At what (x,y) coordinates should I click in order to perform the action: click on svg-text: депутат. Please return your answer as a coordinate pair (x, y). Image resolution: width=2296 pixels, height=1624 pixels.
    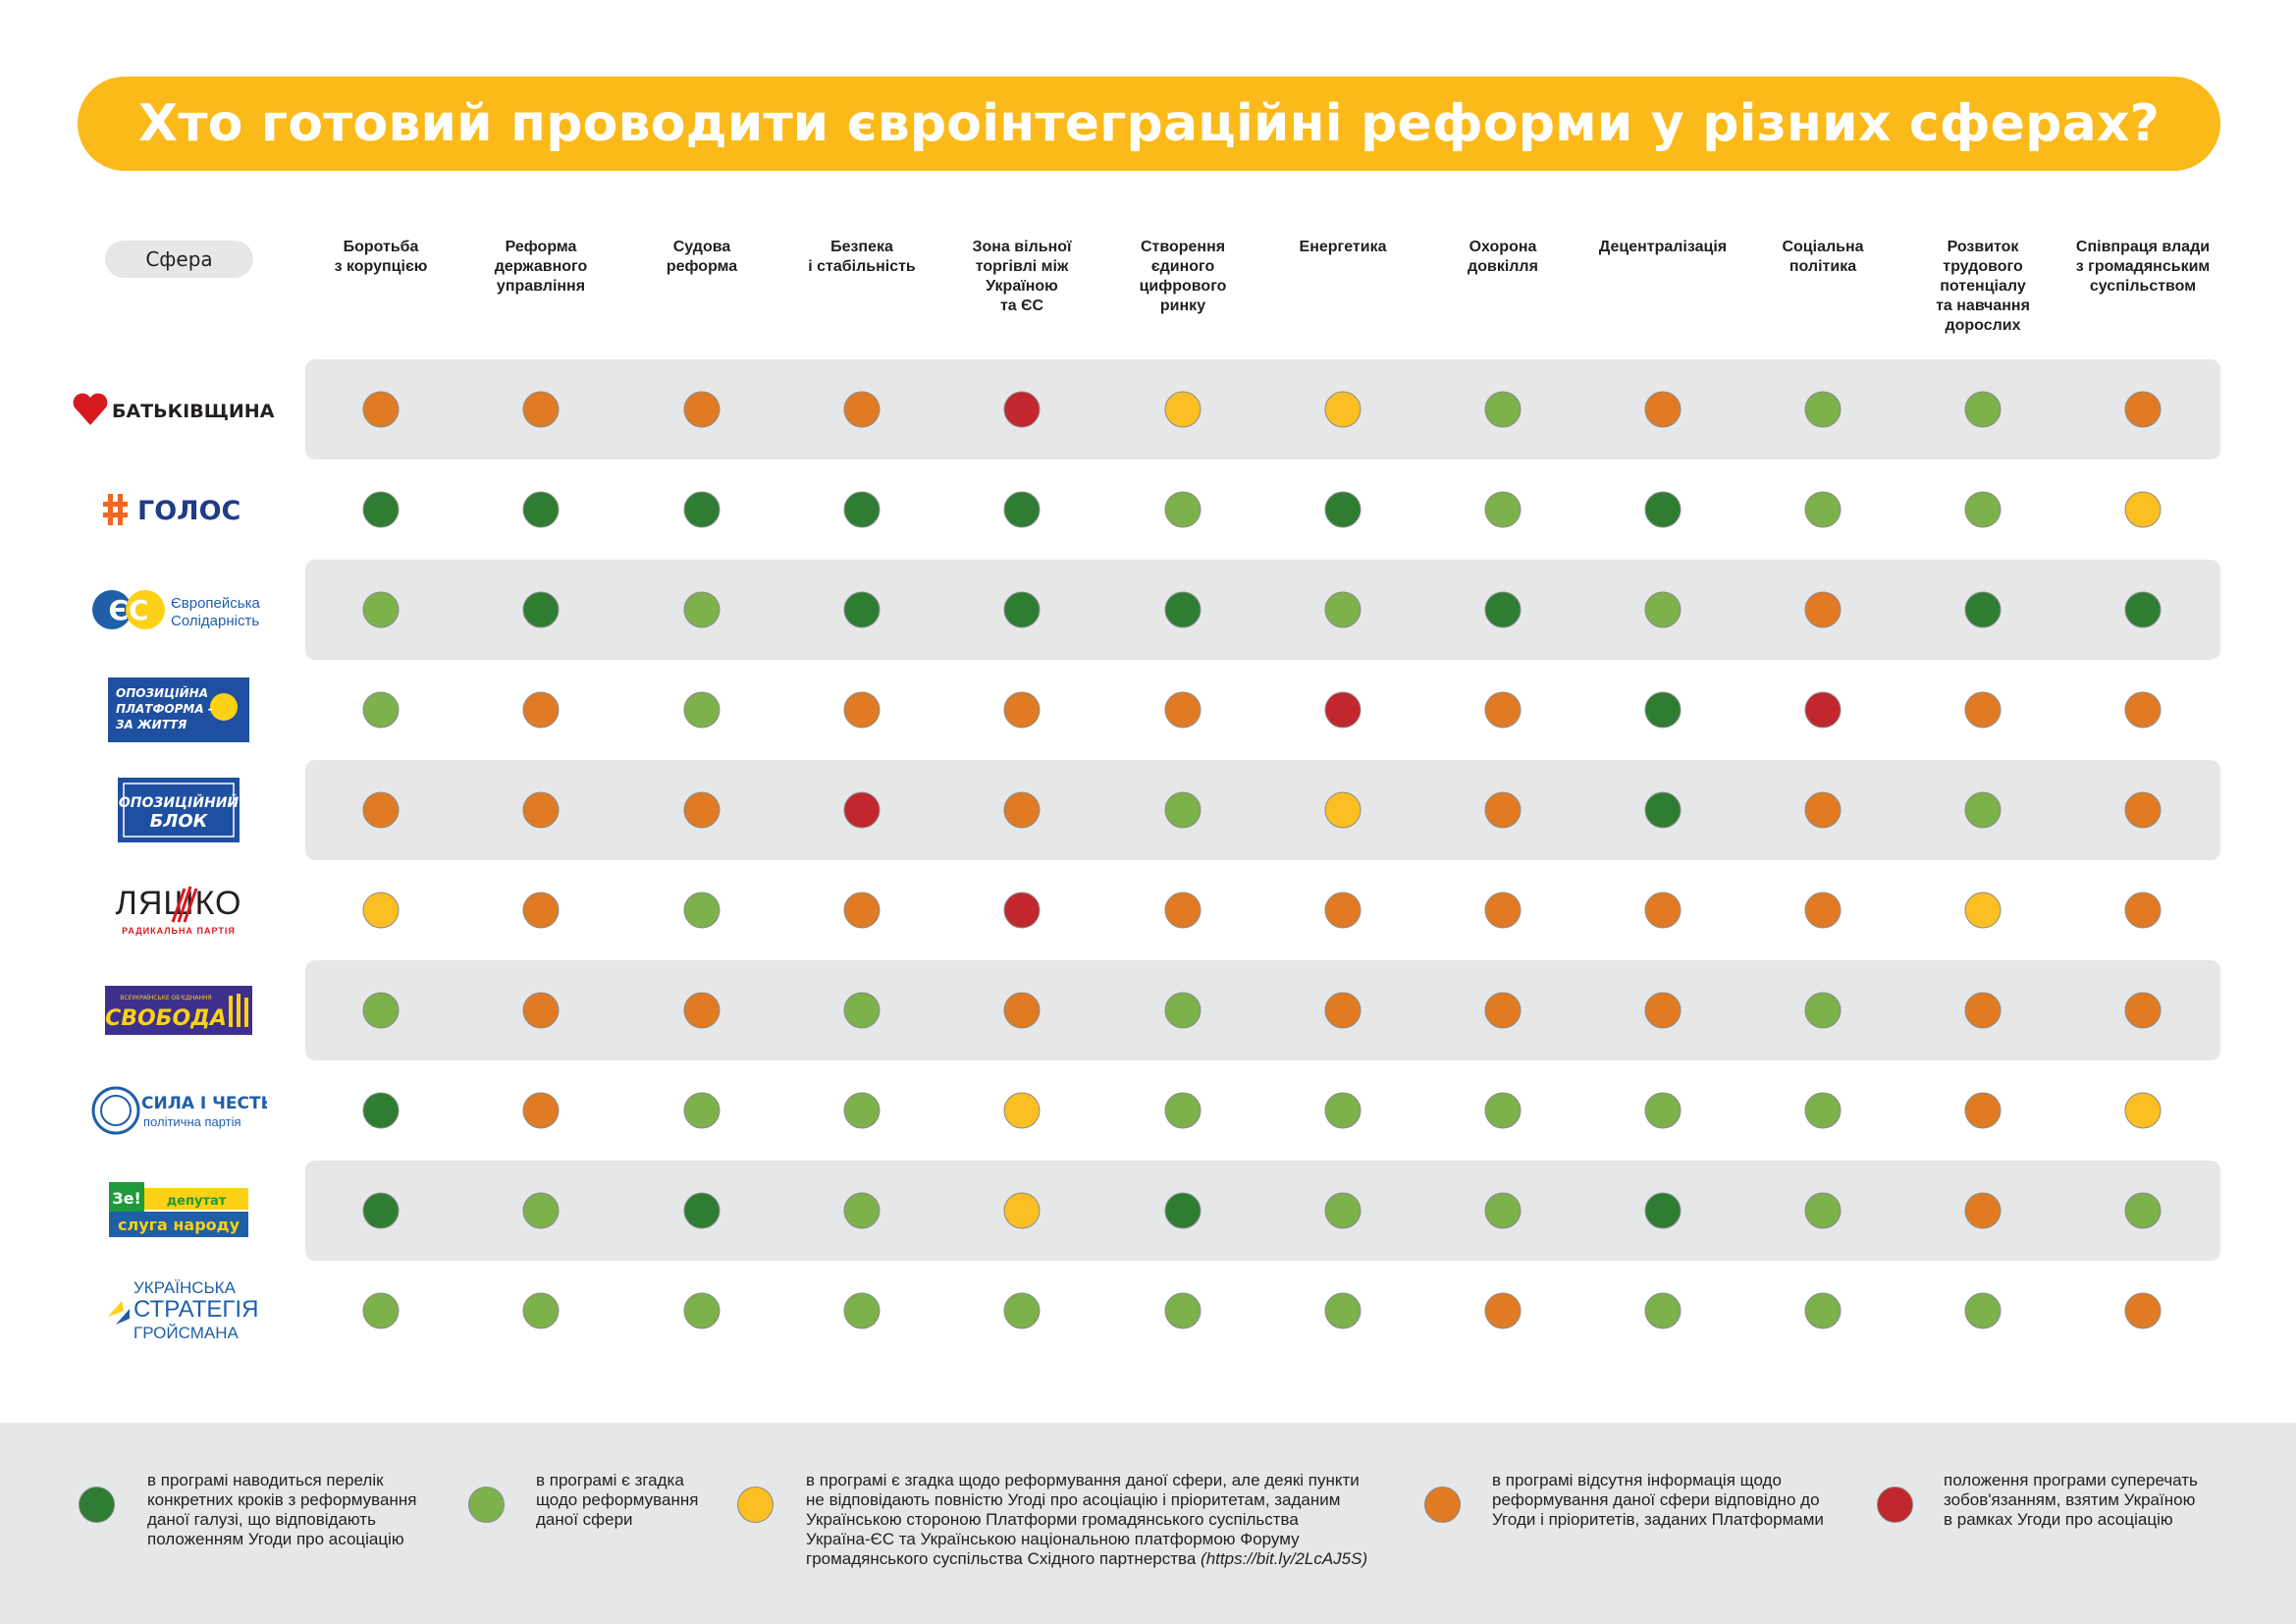
    Looking at the image, I should click on (197, 1201).